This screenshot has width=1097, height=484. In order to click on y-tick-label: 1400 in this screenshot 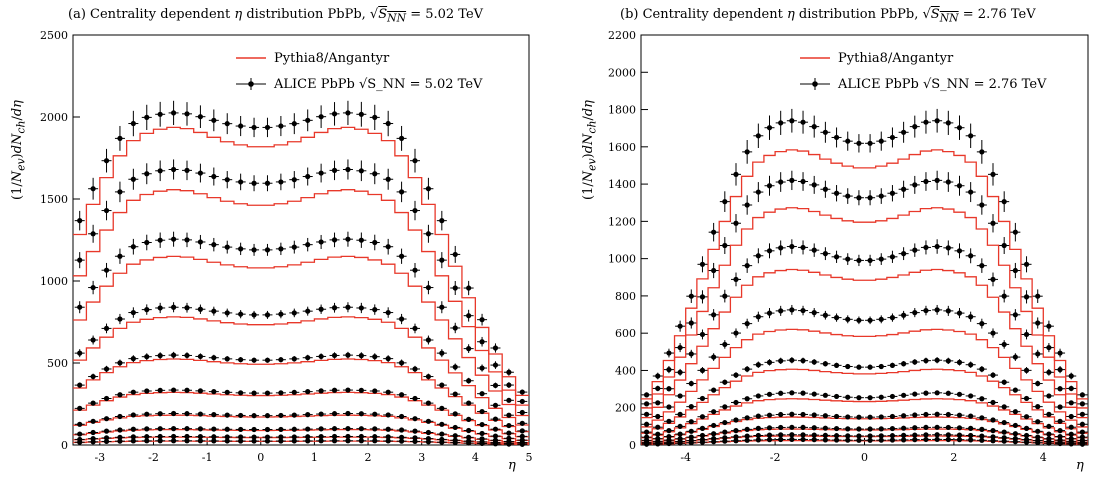, I will do `click(622, 184)`.